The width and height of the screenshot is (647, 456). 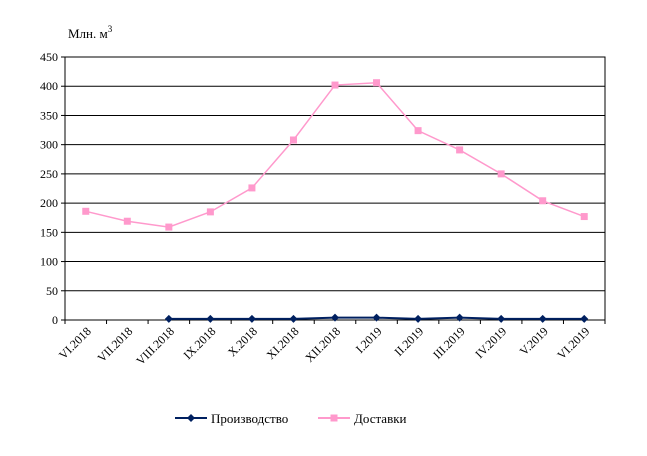 What do you see at coordinates (242, 341) in the screenshot?
I see `x-tick-label: X.2018` at bounding box center [242, 341].